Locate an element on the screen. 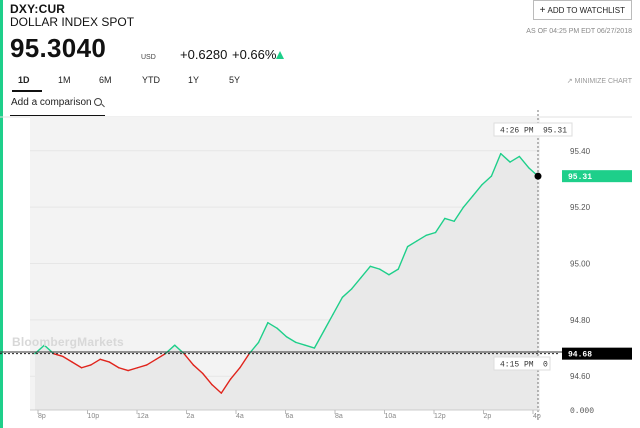  last-value-label: 95.31 is located at coordinates (580, 177).